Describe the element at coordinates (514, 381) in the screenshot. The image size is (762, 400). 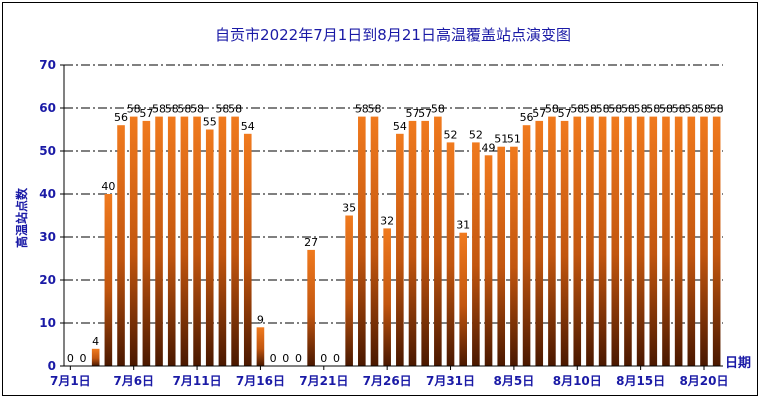
I see `x-tick-label: 8月5日` at that location.